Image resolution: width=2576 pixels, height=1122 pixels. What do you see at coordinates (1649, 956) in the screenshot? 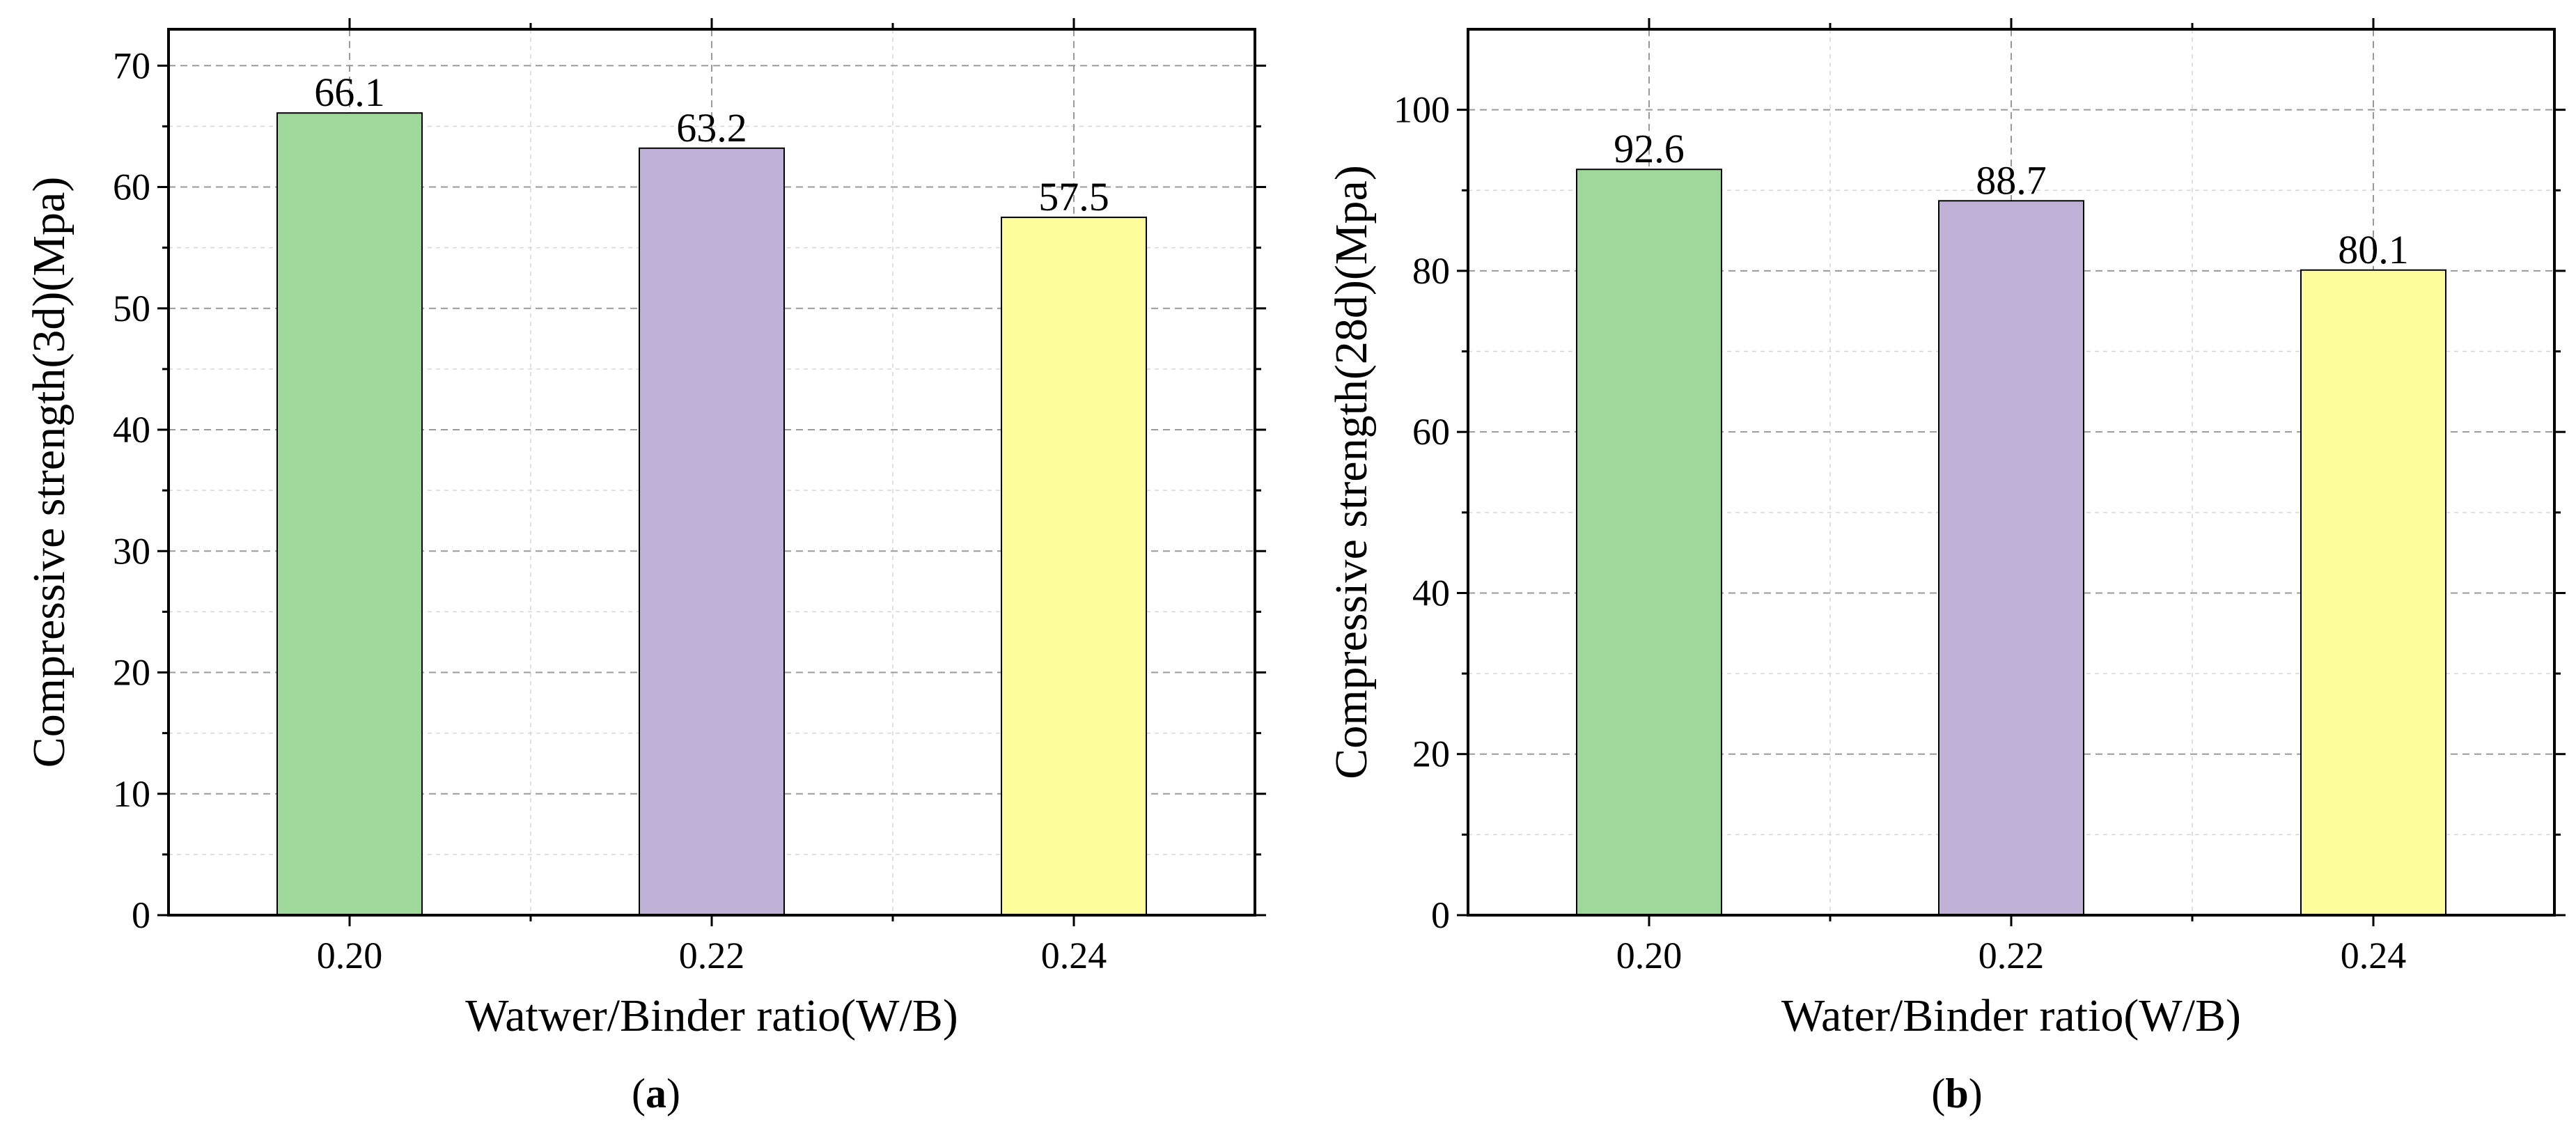
I see `x-tick-label-b-0: 0.20` at bounding box center [1649, 956].